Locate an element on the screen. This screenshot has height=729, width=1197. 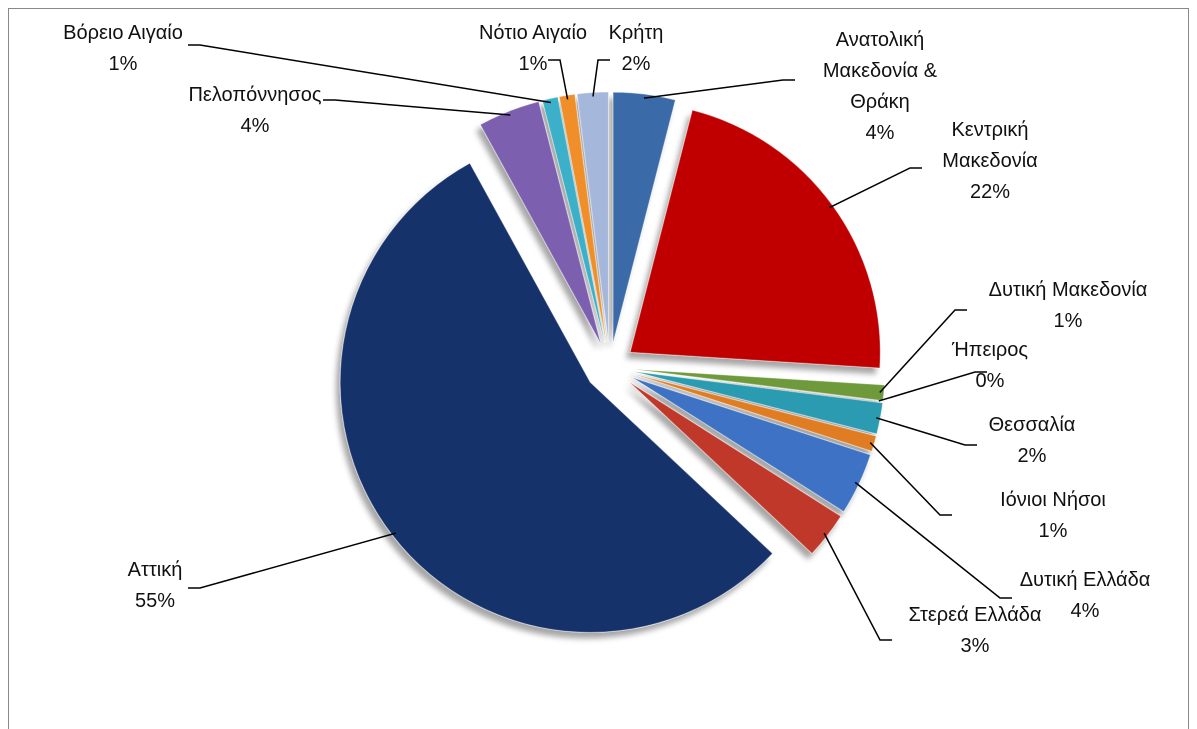
category-label: Δυτική Μακεδονία is located at coordinates (1068, 290).